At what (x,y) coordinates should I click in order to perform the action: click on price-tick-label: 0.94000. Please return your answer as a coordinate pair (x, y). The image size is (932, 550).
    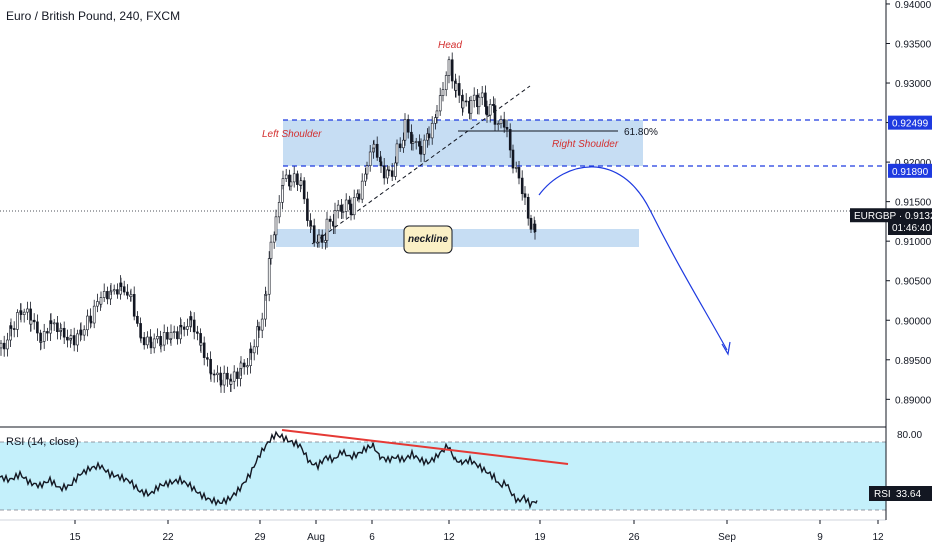
    Looking at the image, I should click on (913, 5).